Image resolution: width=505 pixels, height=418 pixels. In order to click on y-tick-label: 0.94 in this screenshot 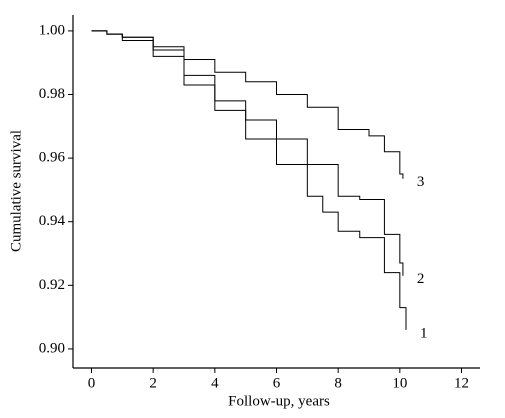, I will do `click(52, 221)`.